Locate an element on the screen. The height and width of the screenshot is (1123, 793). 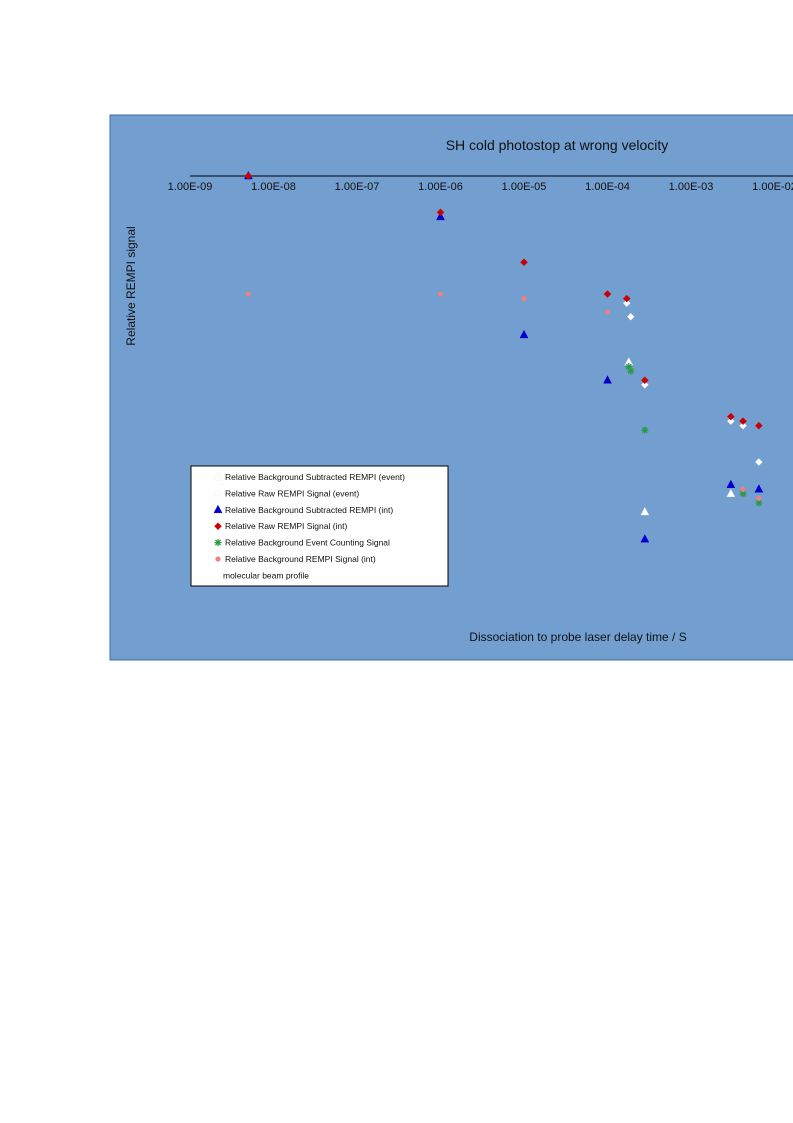
legend-box is located at coordinates (319, 526).